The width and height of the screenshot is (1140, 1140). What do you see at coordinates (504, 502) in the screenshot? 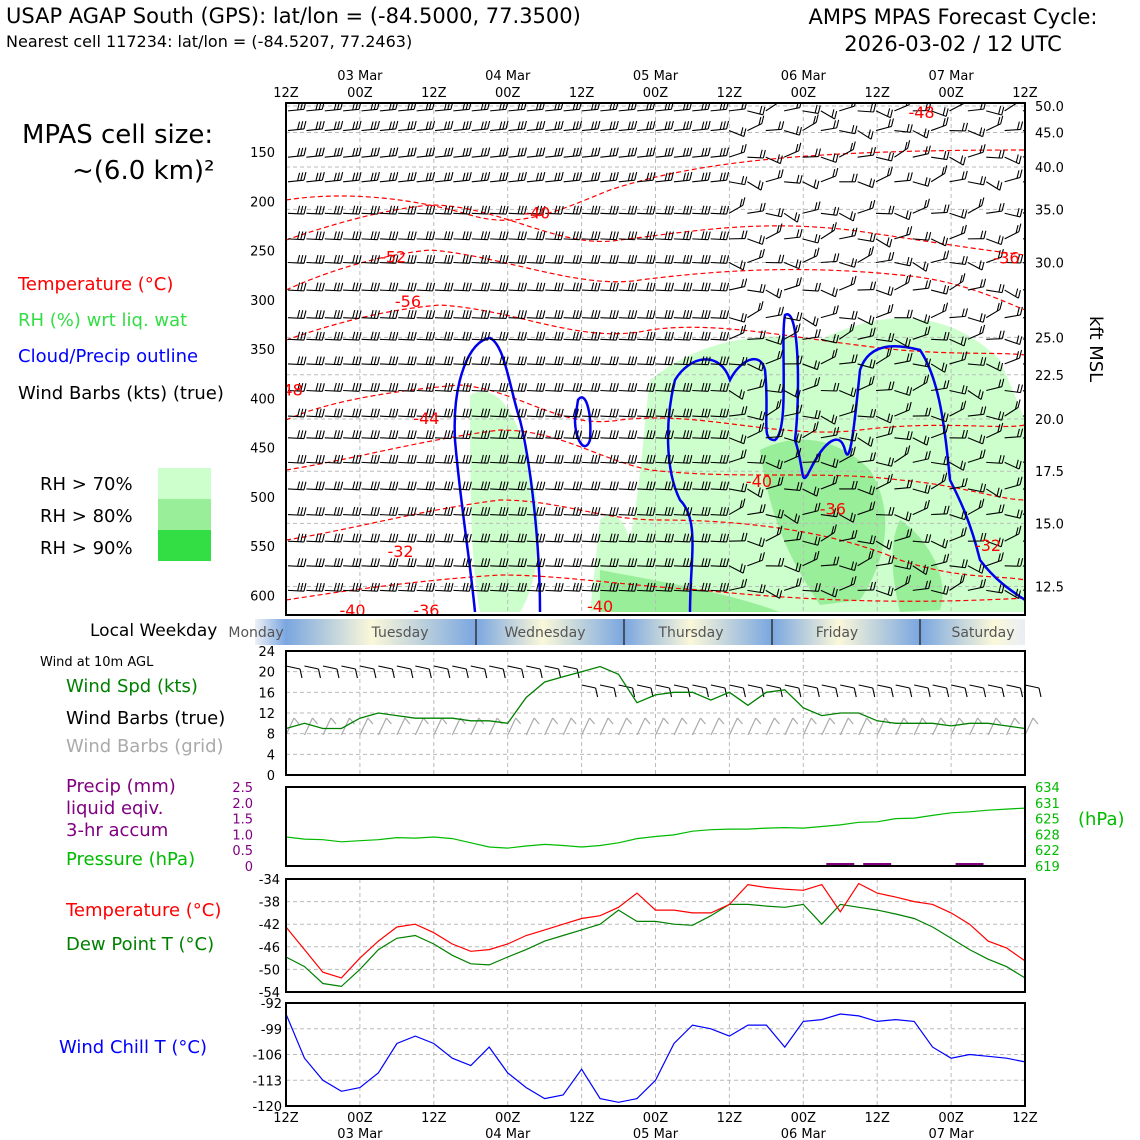
I see `rh-shading` at bounding box center [504, 502].